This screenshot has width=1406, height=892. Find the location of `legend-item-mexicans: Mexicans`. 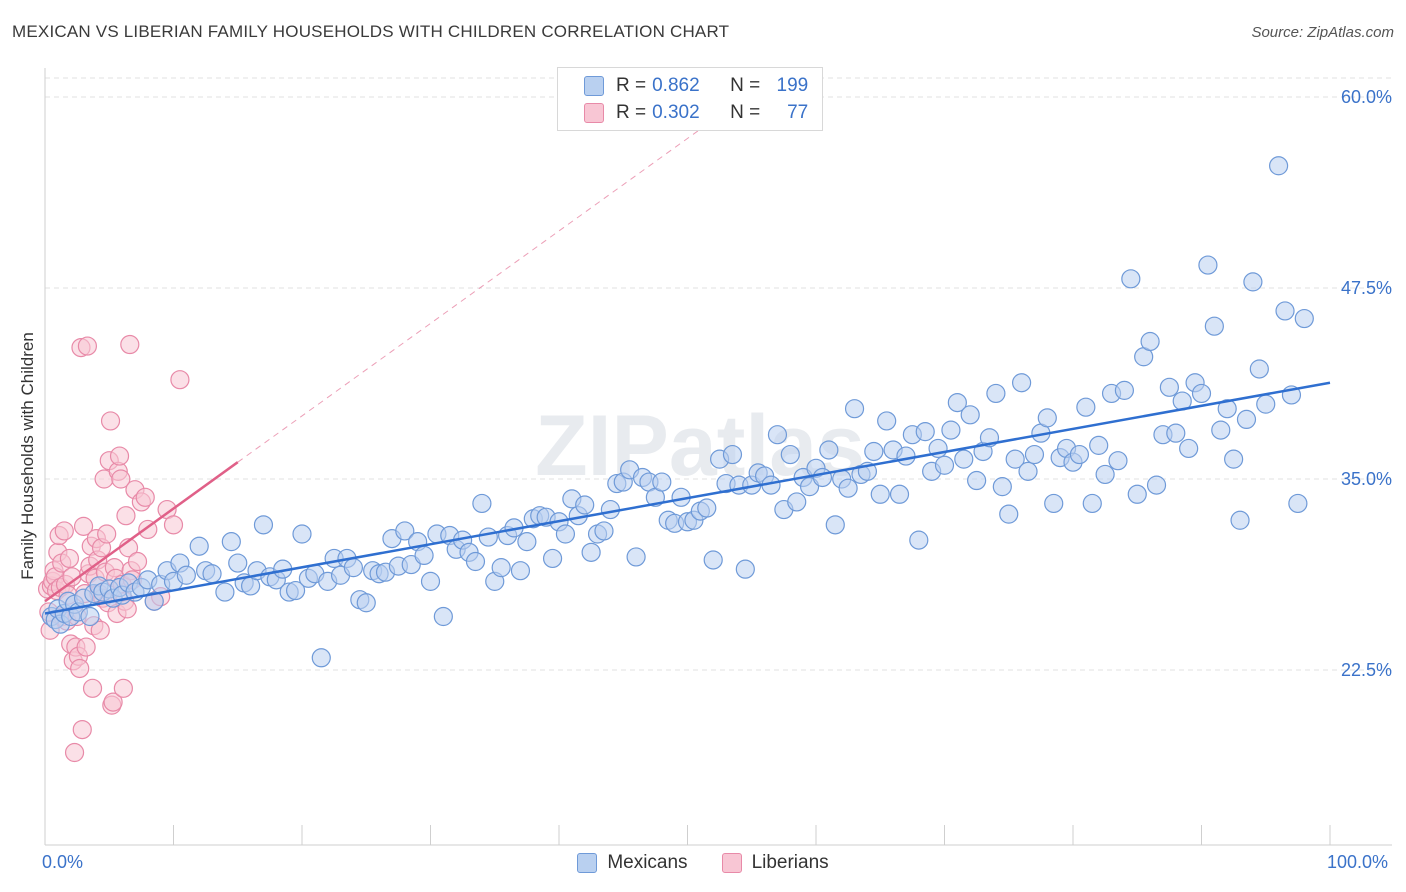

legend-item-mexicans: Mexicans is located at coordinates (632, 863).